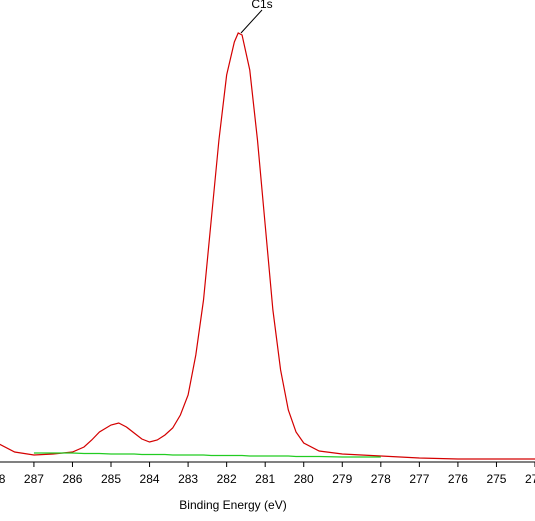  What do you see at coordinates (342, 479) in the screenshot?
I see `x-tick-label: 279` at bounding box center [342, 479].